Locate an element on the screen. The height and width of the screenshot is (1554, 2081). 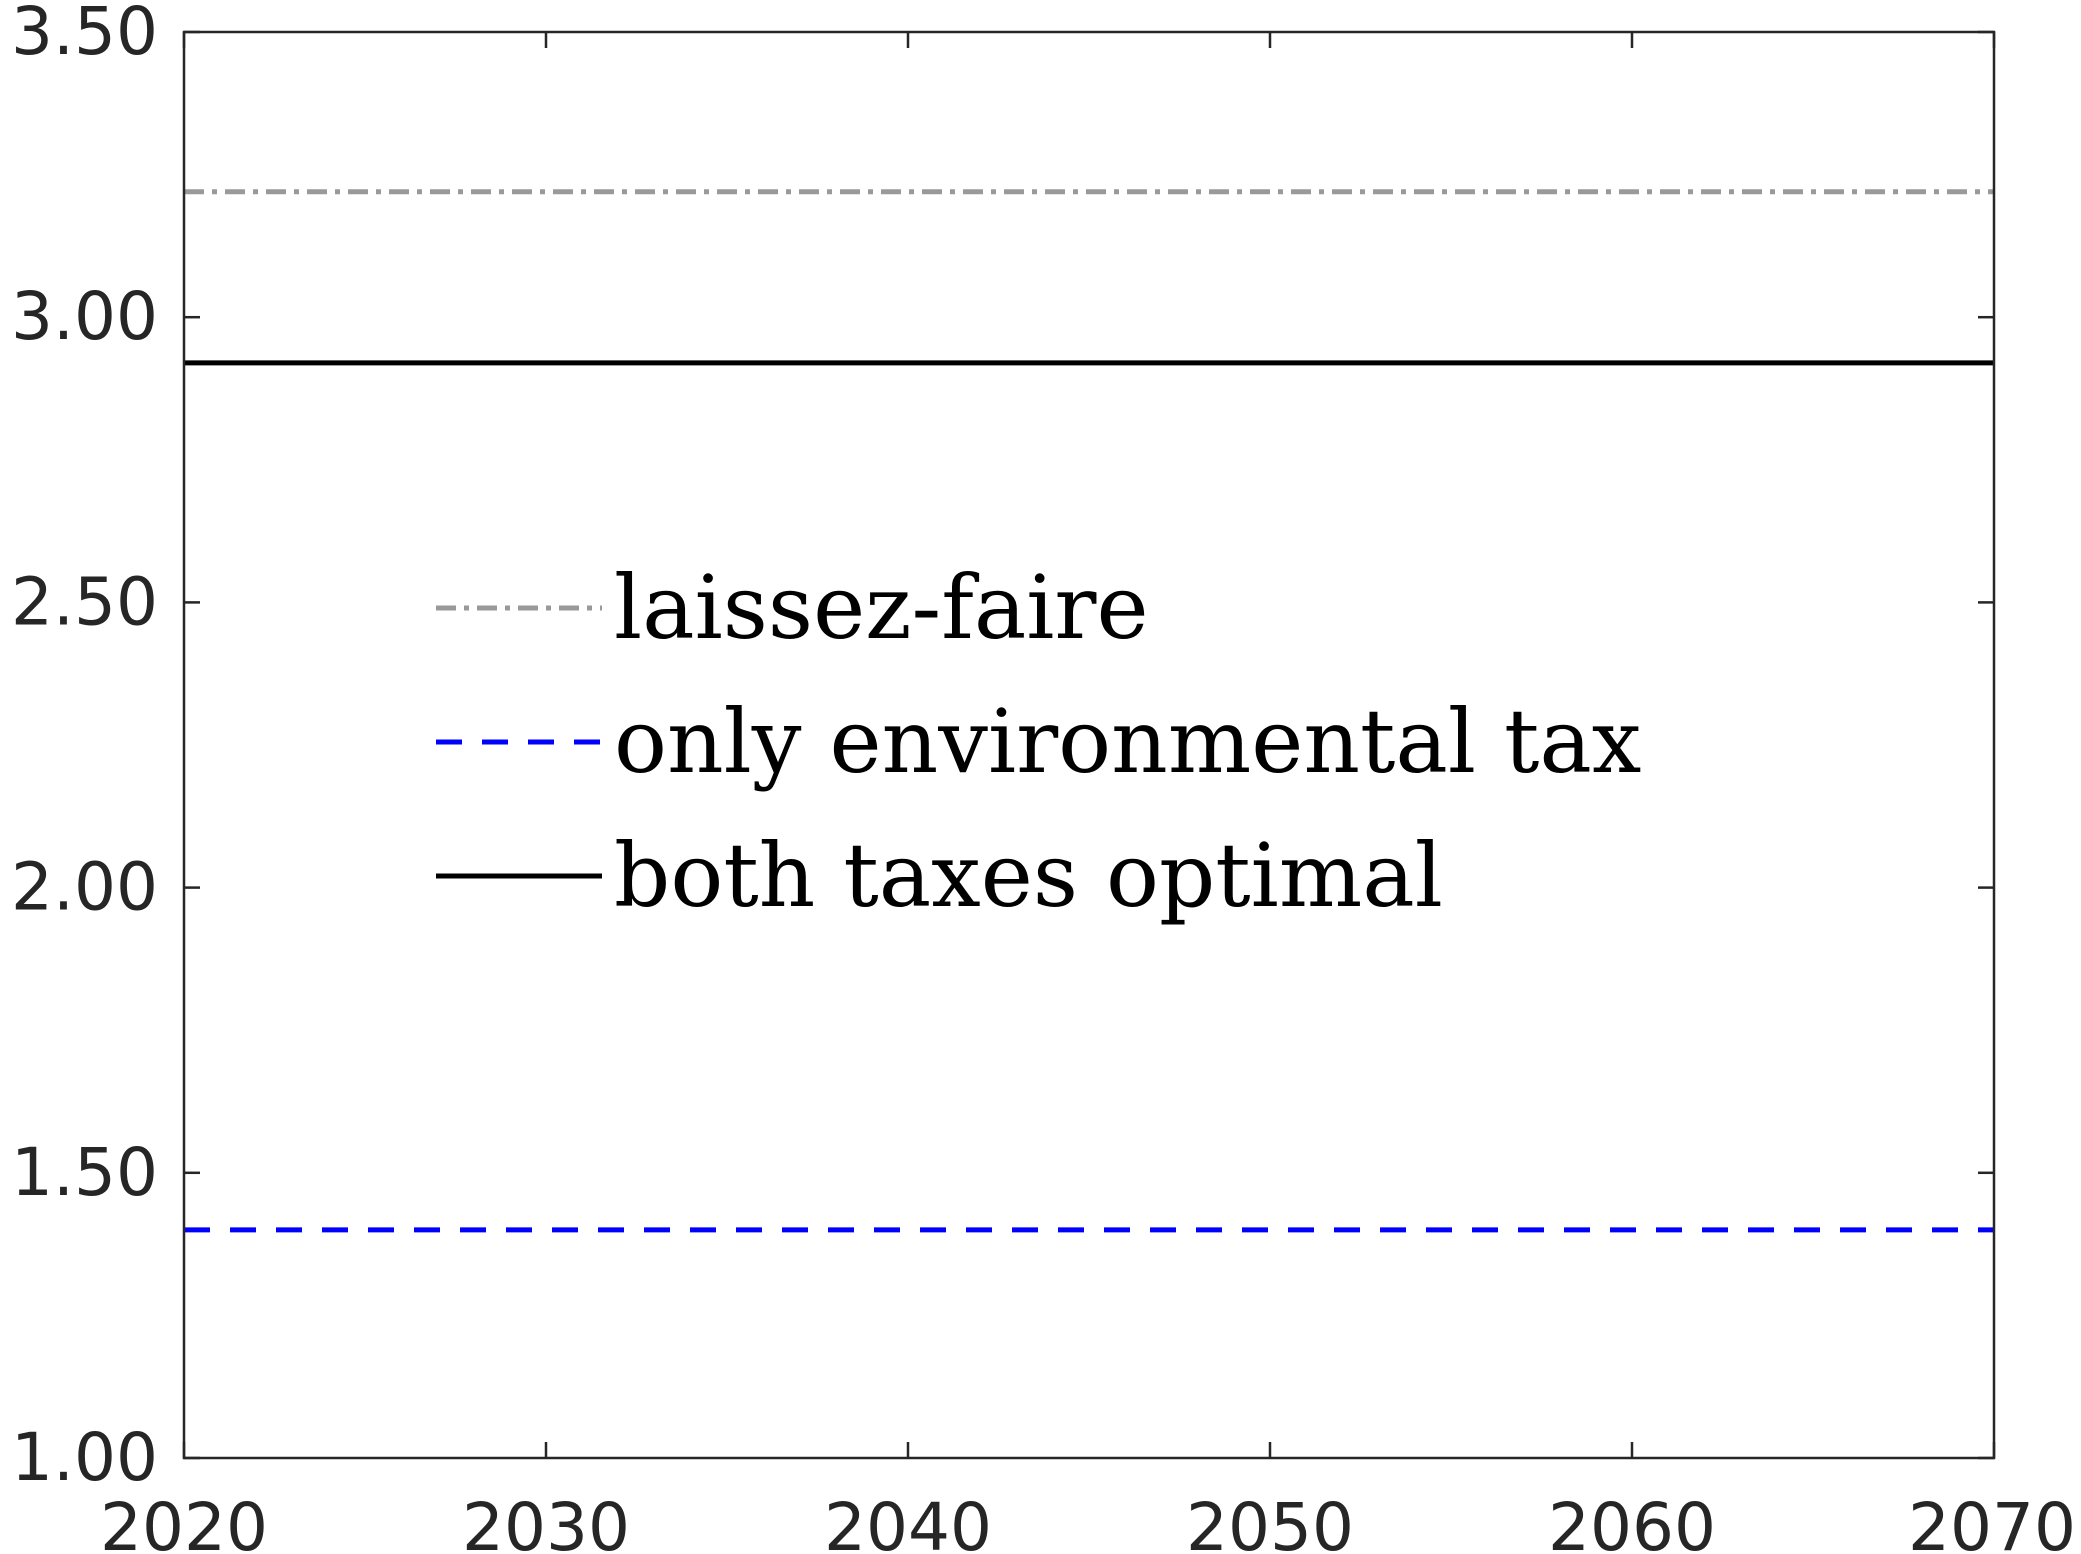
x-tick-label: 2070 is located at coordinates (1992, 1521).